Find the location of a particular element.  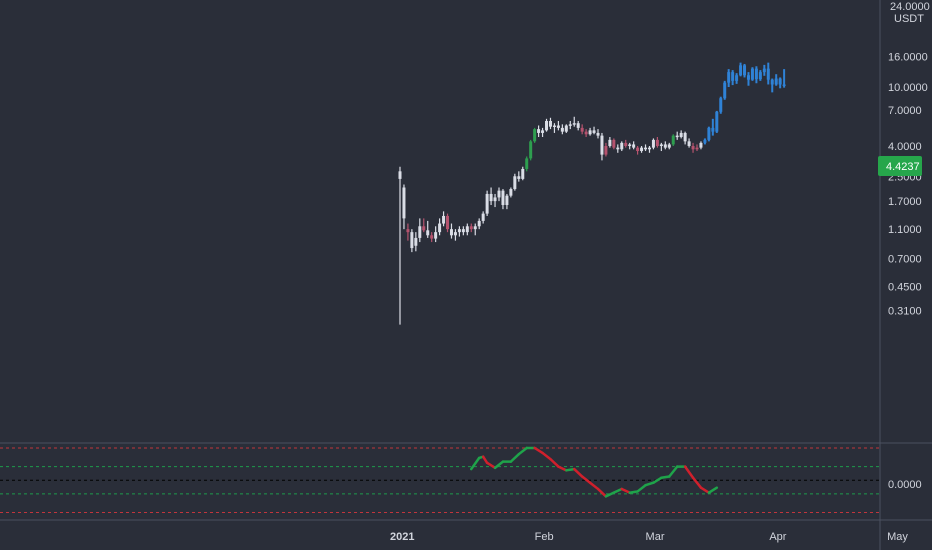

price-axis-currency: USDT is located at coordinates (909, 19).